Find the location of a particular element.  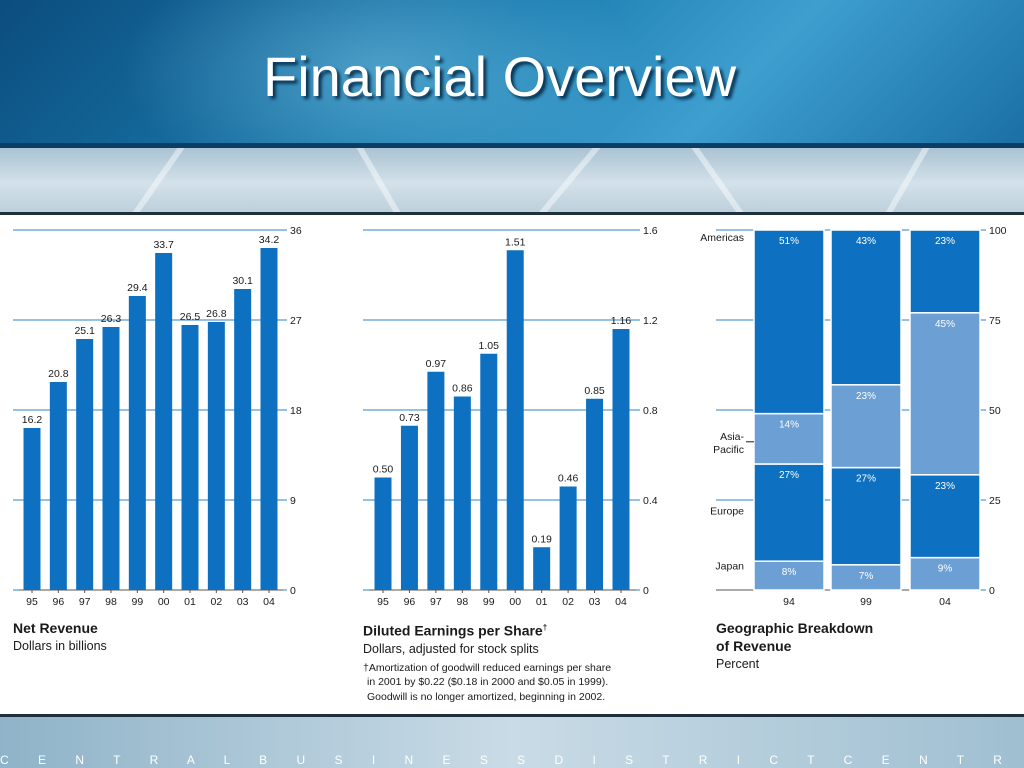

data-label: 33.7 is located at coordinates (163, 245).